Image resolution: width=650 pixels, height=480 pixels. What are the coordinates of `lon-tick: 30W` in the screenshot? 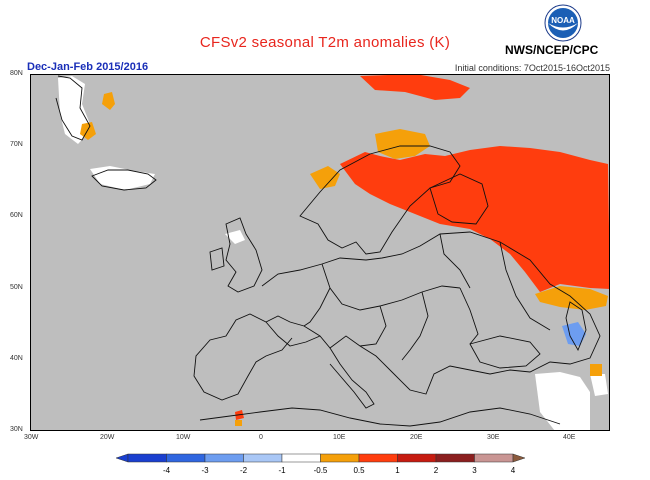 It's located at (31, 437).